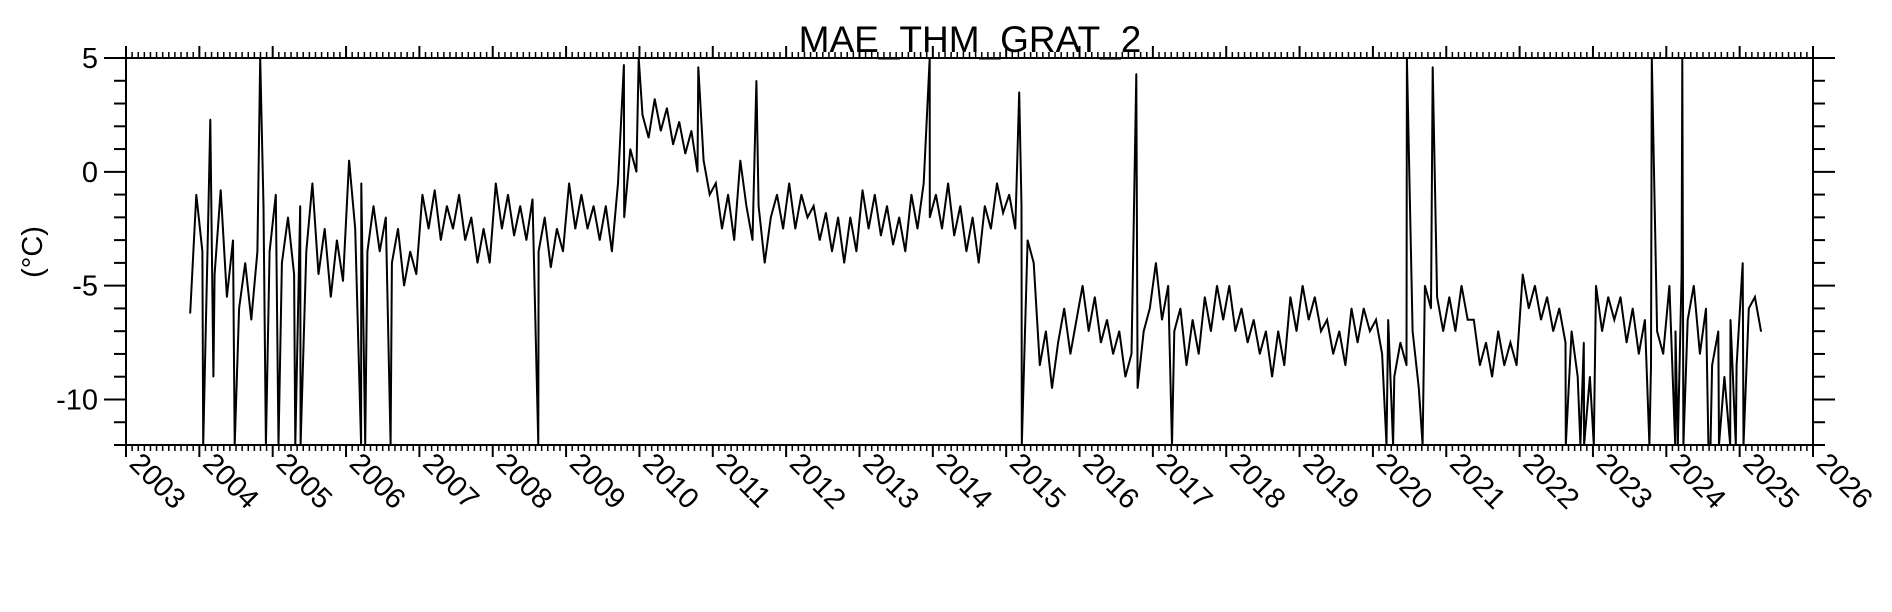 Image resolution: width=1892 pixels, height=612 pixels. Describe the element at coordinates (891, 481) in the screenshot. I see `x-tick-label: 2013` at that location.